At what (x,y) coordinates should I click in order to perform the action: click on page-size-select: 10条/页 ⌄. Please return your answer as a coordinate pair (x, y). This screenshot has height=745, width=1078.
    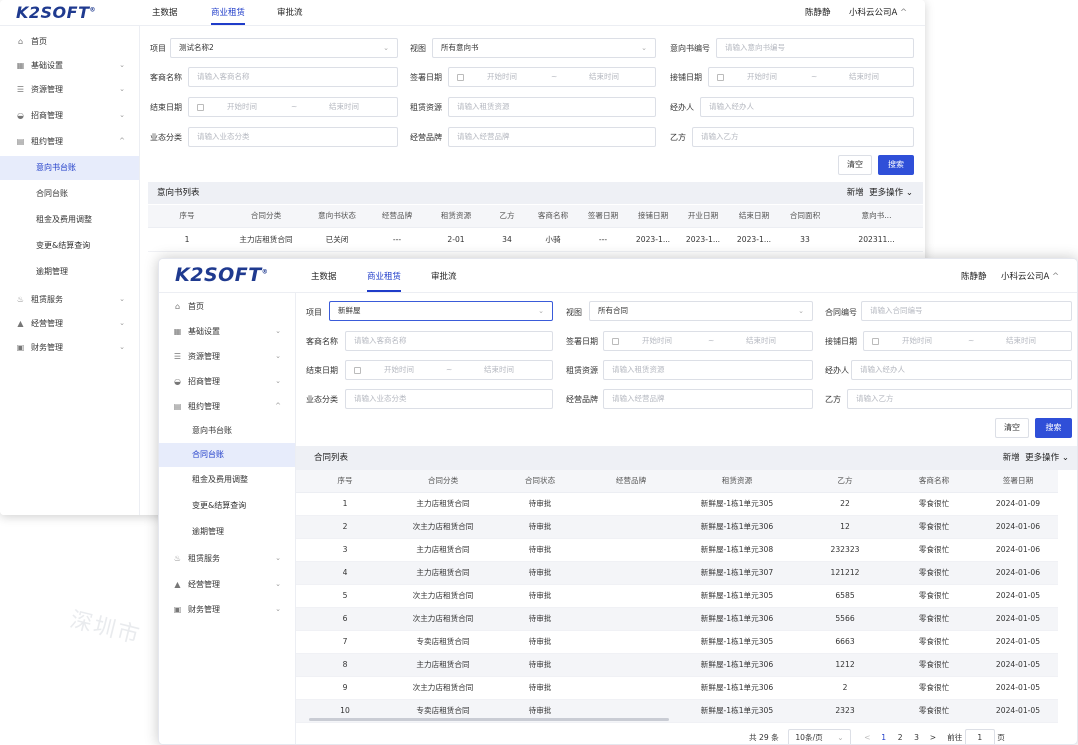
    Looking at the image, I should click on (819, 736).